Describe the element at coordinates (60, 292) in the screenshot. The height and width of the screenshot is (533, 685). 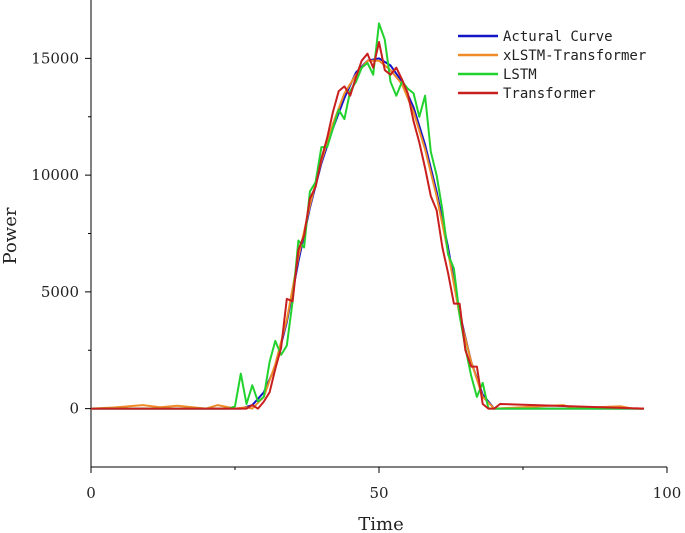
I see `y-tick-label: 5000` at that location.